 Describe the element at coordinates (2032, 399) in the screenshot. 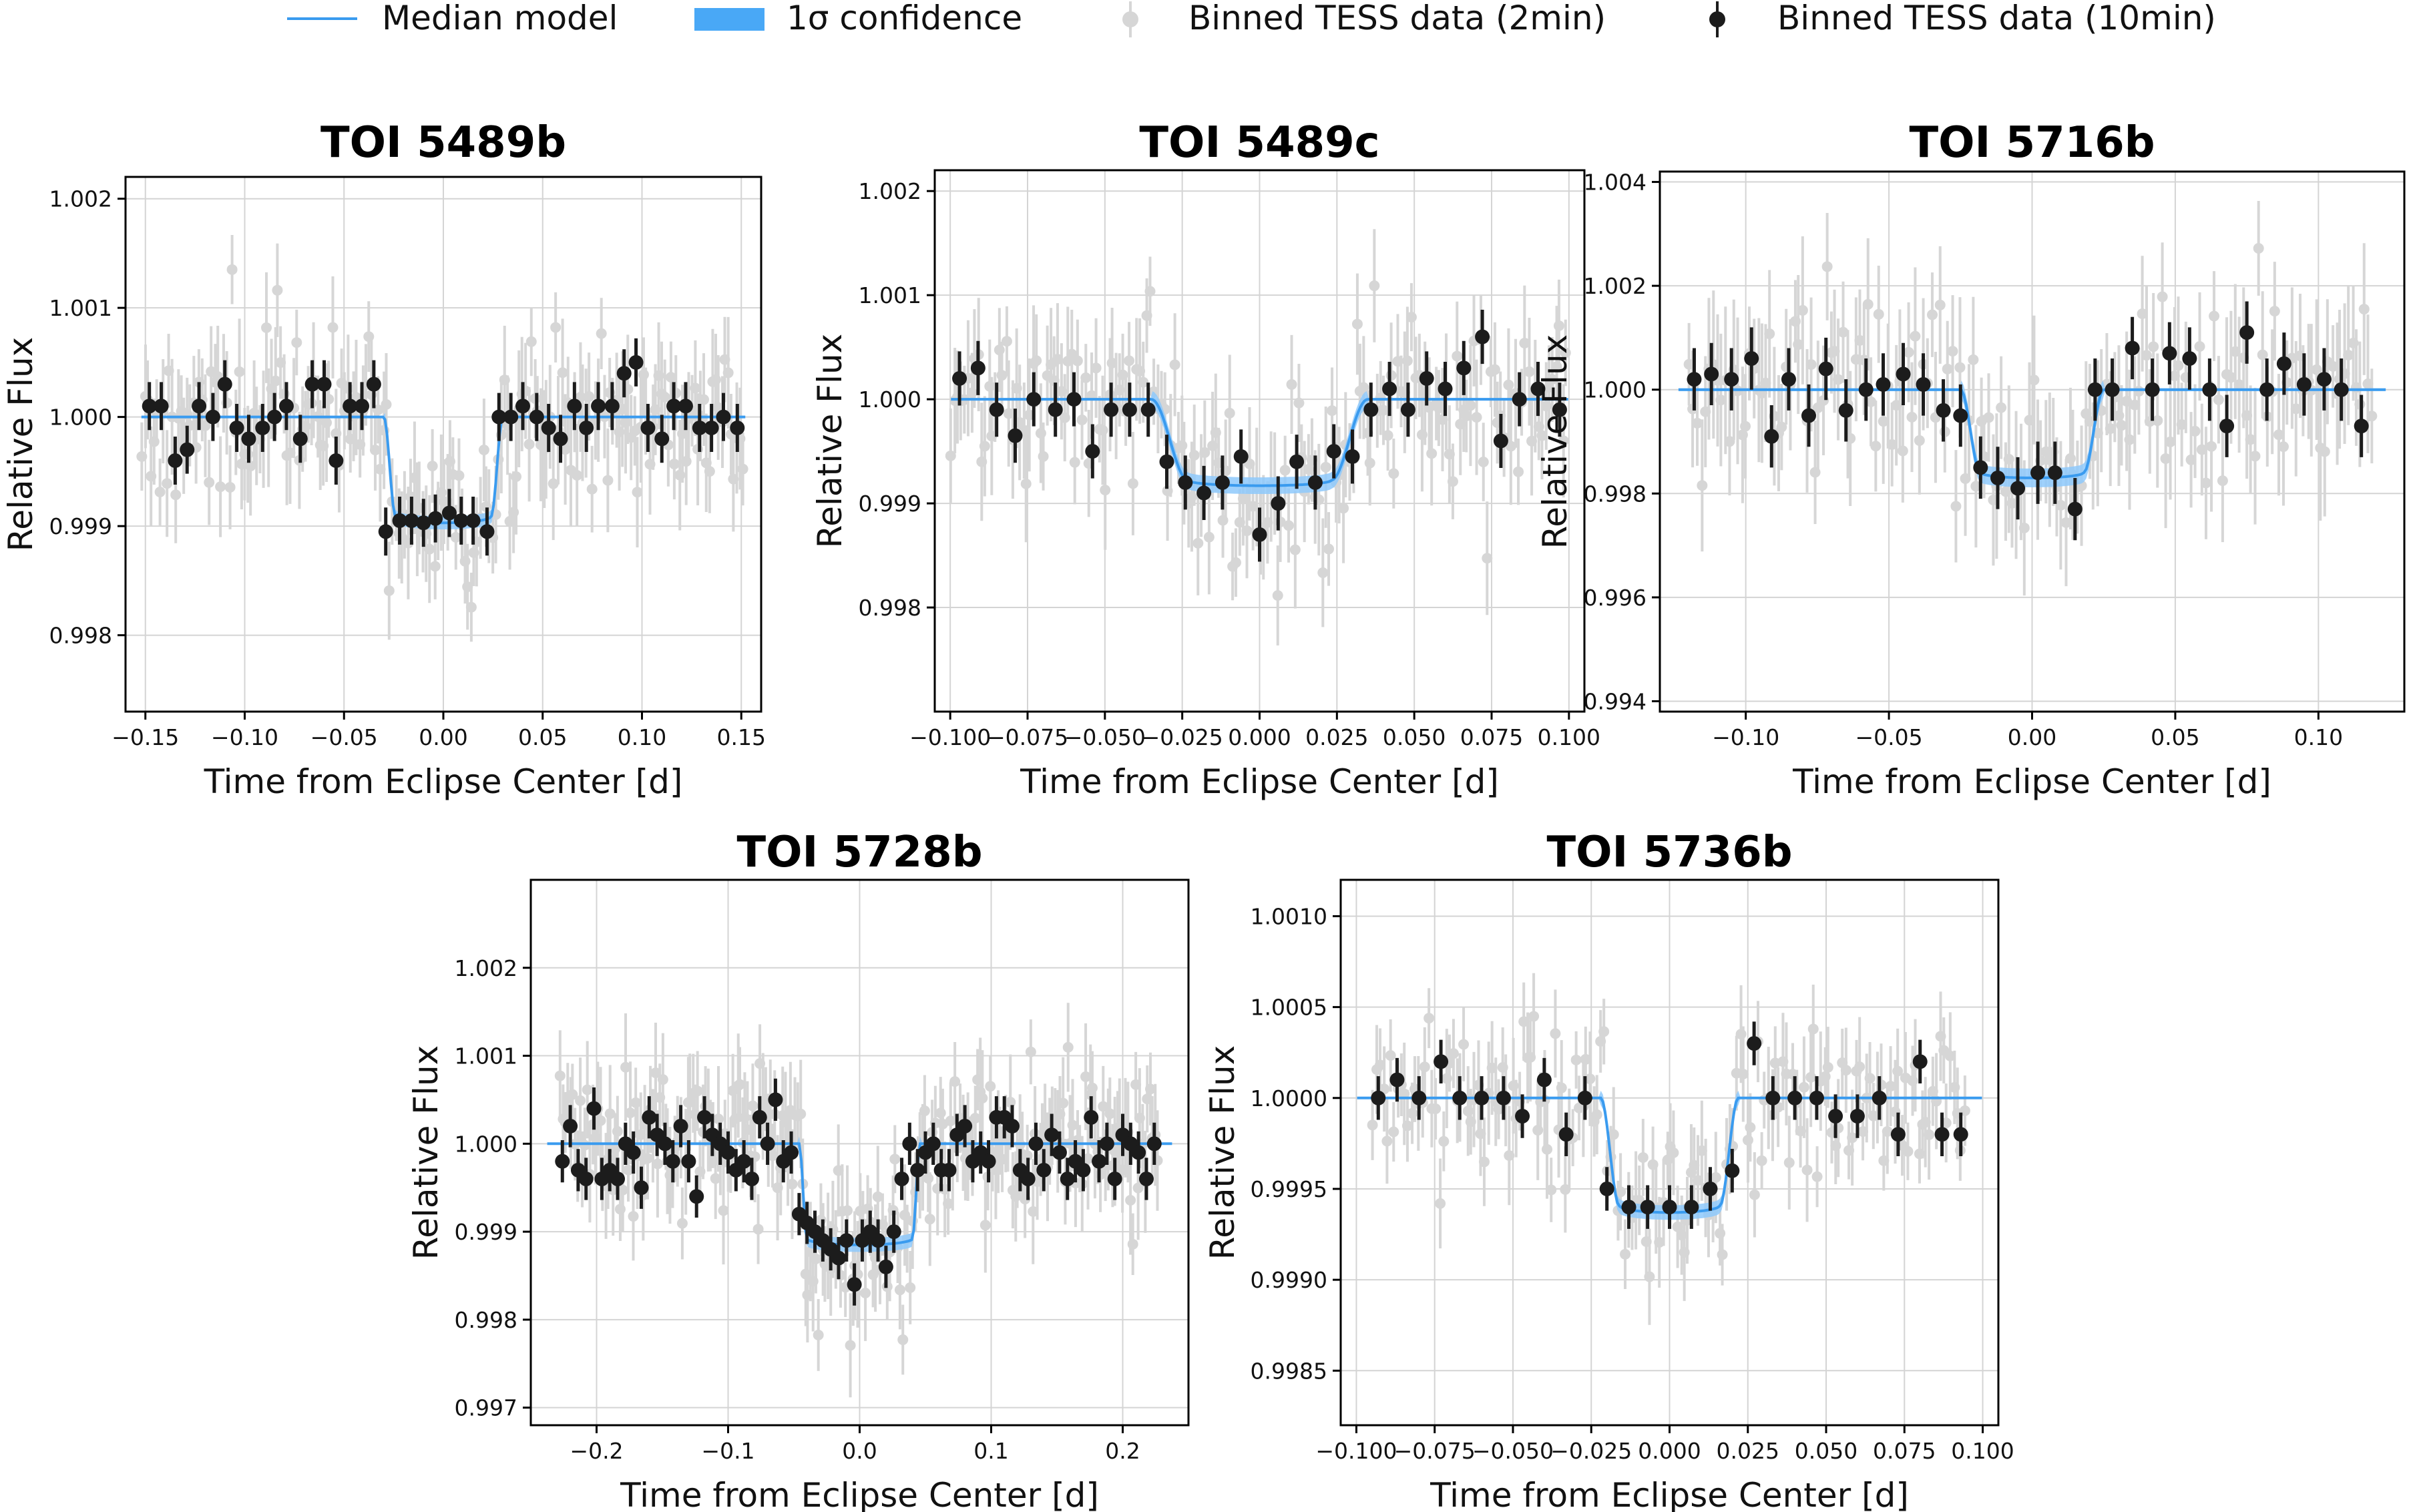

I see `plot-area` at that location.